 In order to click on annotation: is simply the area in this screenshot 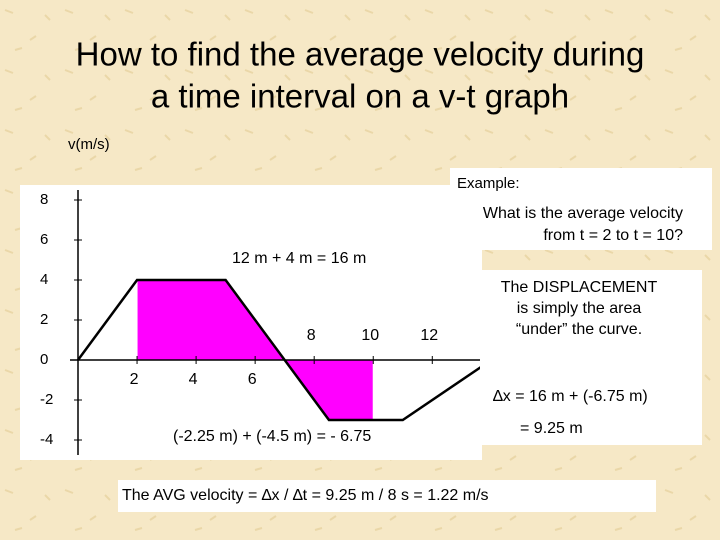, I will do `click(579, 308)`.